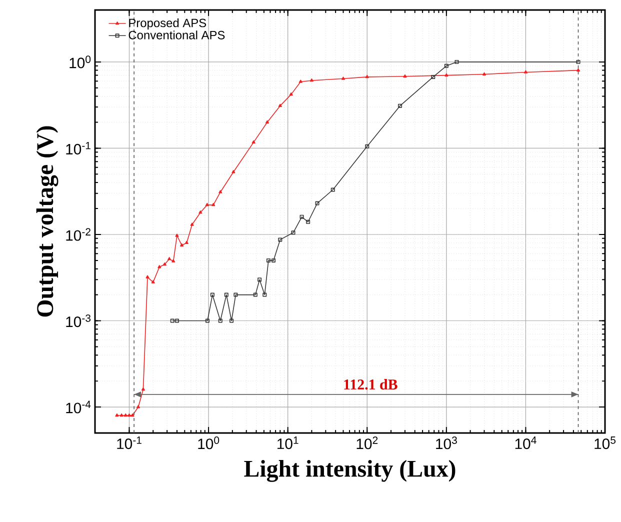  What do you see at coordinates (78, 234) in the screenshot?
I see `y-tick-label: 10$^{-2}$` at bounding box center [78, 234].